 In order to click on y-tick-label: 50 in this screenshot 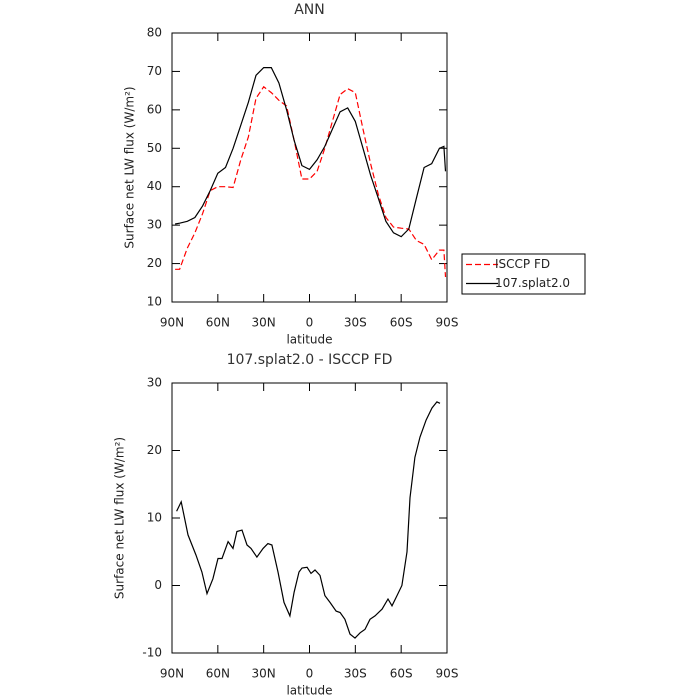, I will do `click(154, 148)`.